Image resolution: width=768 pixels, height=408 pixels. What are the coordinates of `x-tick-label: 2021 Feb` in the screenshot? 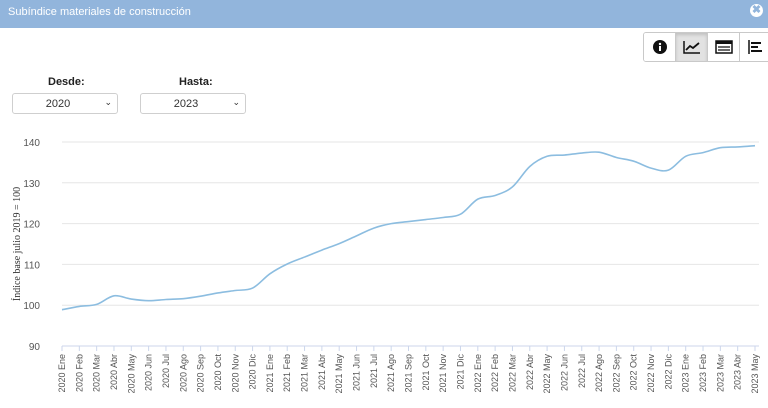 It's located at (287, 373).